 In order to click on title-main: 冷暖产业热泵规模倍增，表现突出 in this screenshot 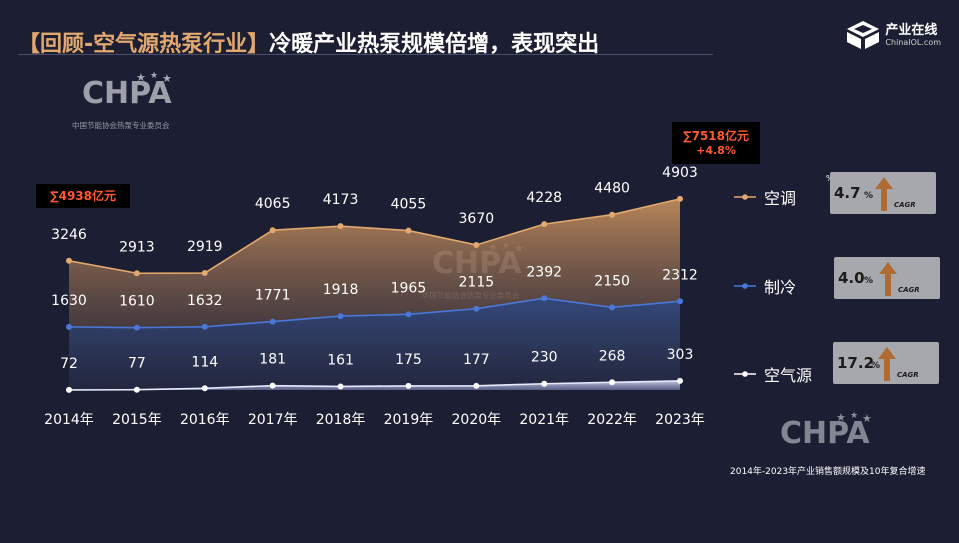, I will do `click(434, 44)`.